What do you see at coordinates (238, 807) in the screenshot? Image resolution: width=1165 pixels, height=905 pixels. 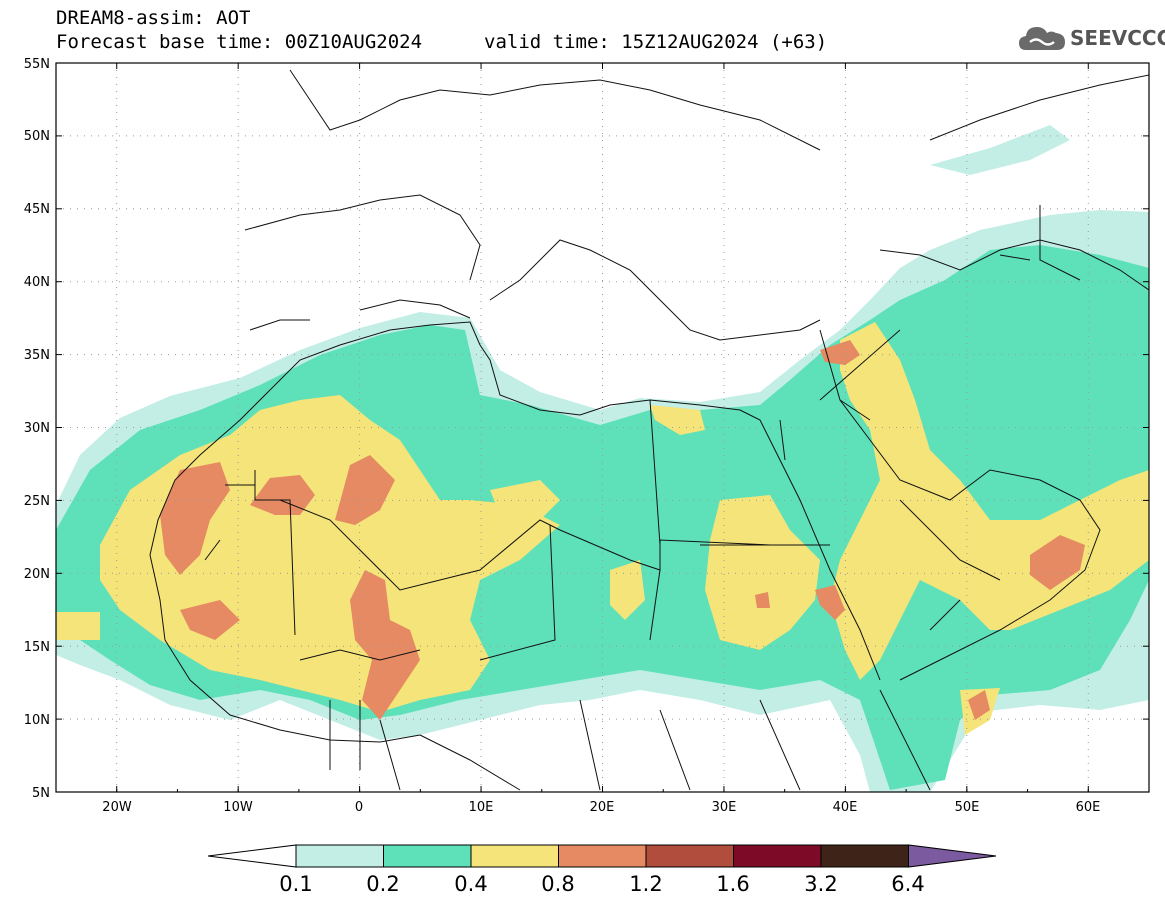 I see `lon-tick-label: 10W` at bounding box center [238, 807].